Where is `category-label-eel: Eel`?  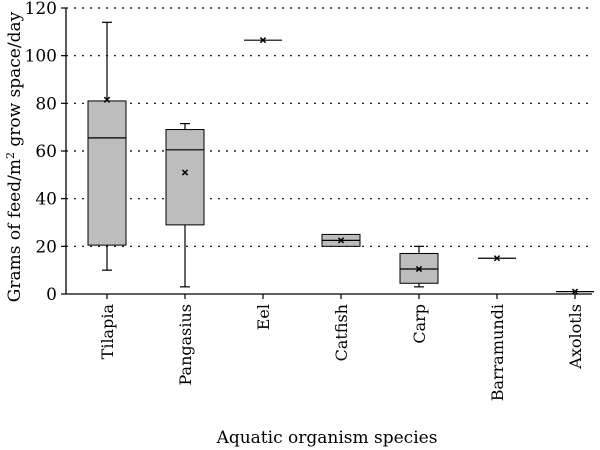 category-label-eel: Eel is located at coordinates (263, 317).